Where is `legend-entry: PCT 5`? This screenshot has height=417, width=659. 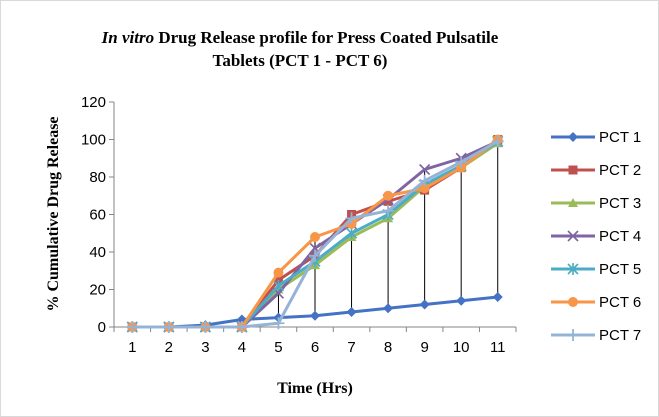 legend-entry: PCT 5 is located at coordinates (596, 269).